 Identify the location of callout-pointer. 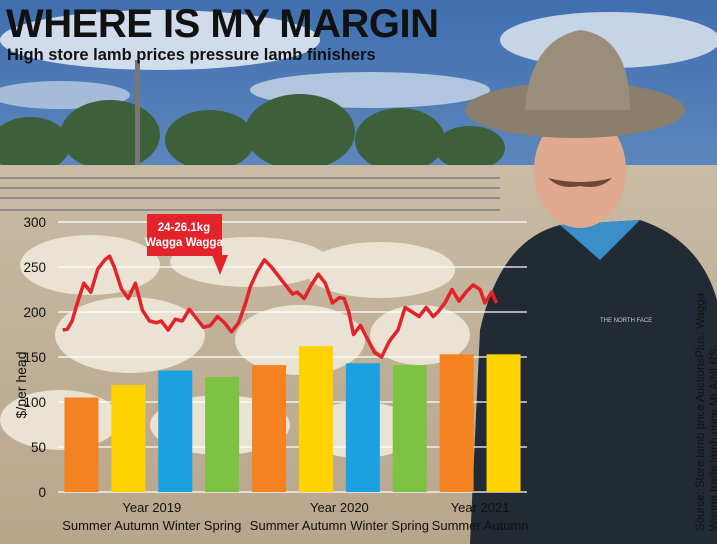
(220, 265).